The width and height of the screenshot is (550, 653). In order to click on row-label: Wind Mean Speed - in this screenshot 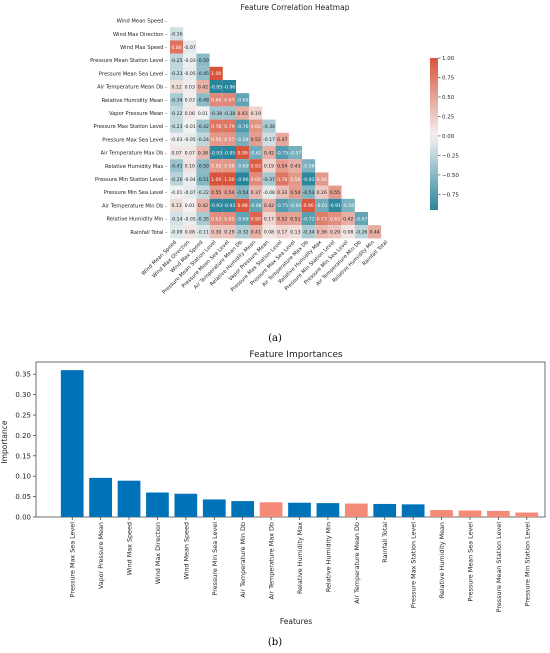, I will do `click(142, 22)`.